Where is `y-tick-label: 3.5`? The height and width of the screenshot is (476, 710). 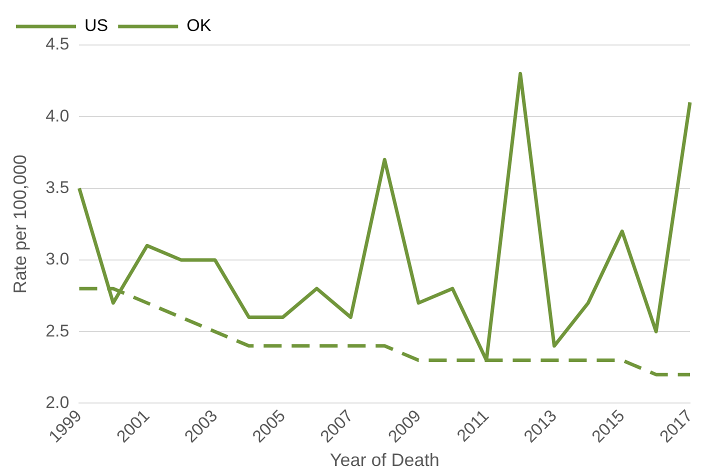 y-tick-label: 3.5 is located at coordinates (58, 187).